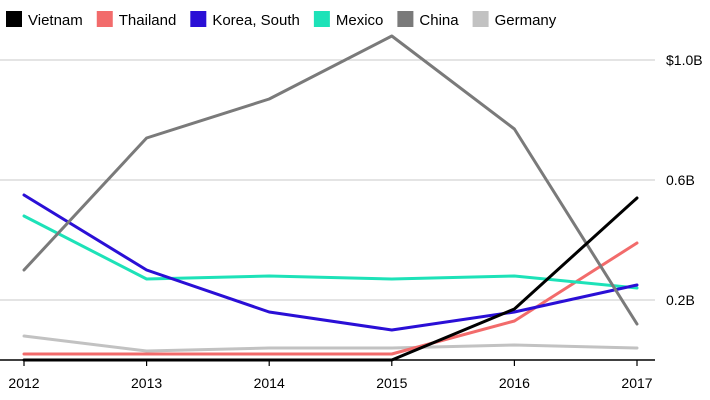 The width and height of the screenshot is (710, 400). What do you see at coordinates (480, 19) in the screenshot?
I see `legend-swatch-germany` at bounding box center [480, 19].